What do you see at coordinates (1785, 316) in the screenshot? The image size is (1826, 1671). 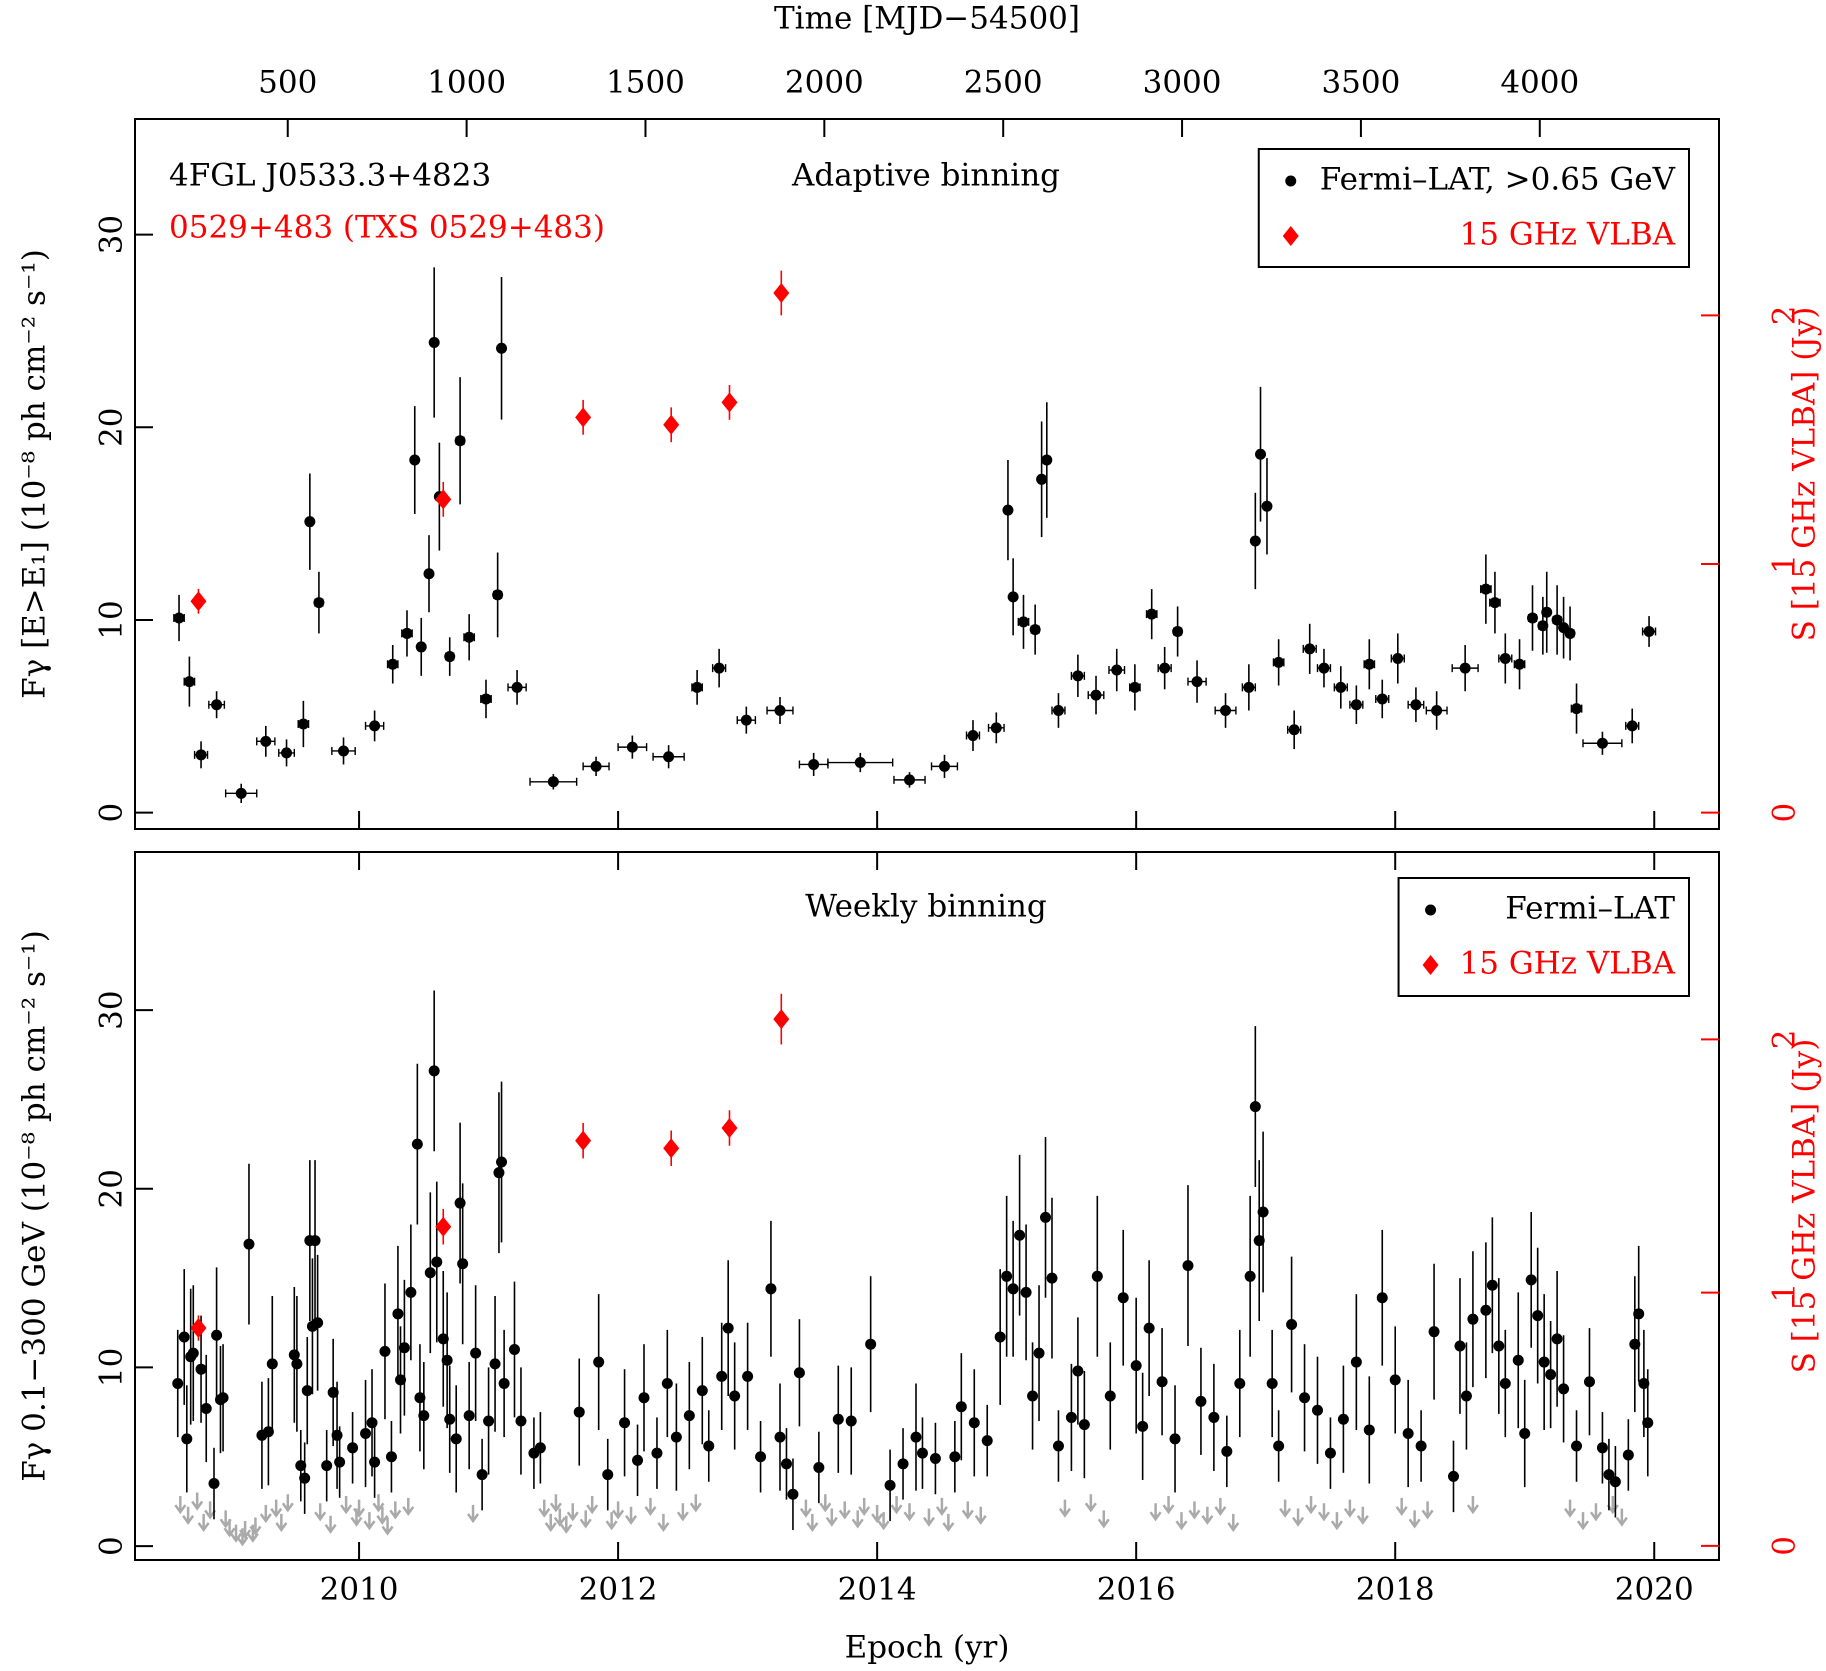 I see `y2-tick-label: 2` at bounding box center [1785, 316].